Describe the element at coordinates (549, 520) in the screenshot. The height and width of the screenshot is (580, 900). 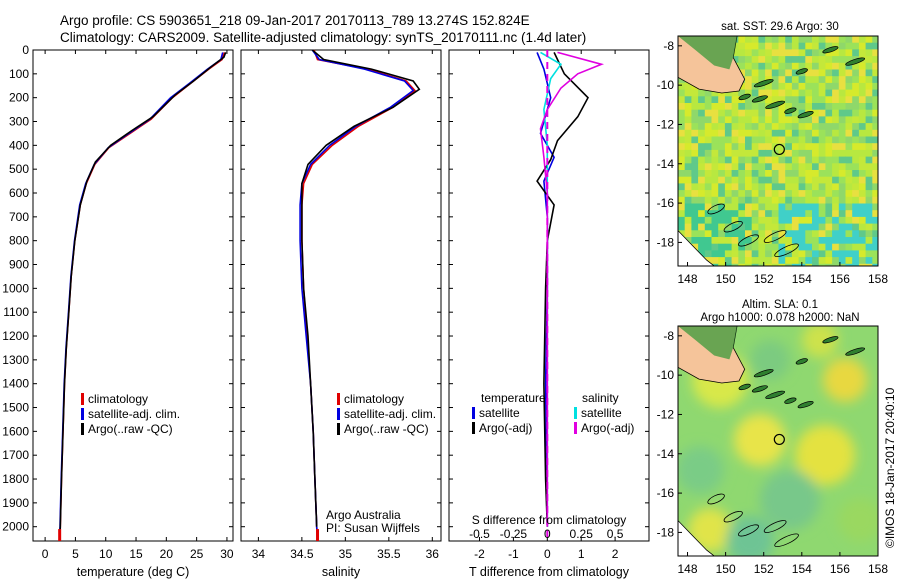
I see `top-axis-label: S difference from climatology` at that location.